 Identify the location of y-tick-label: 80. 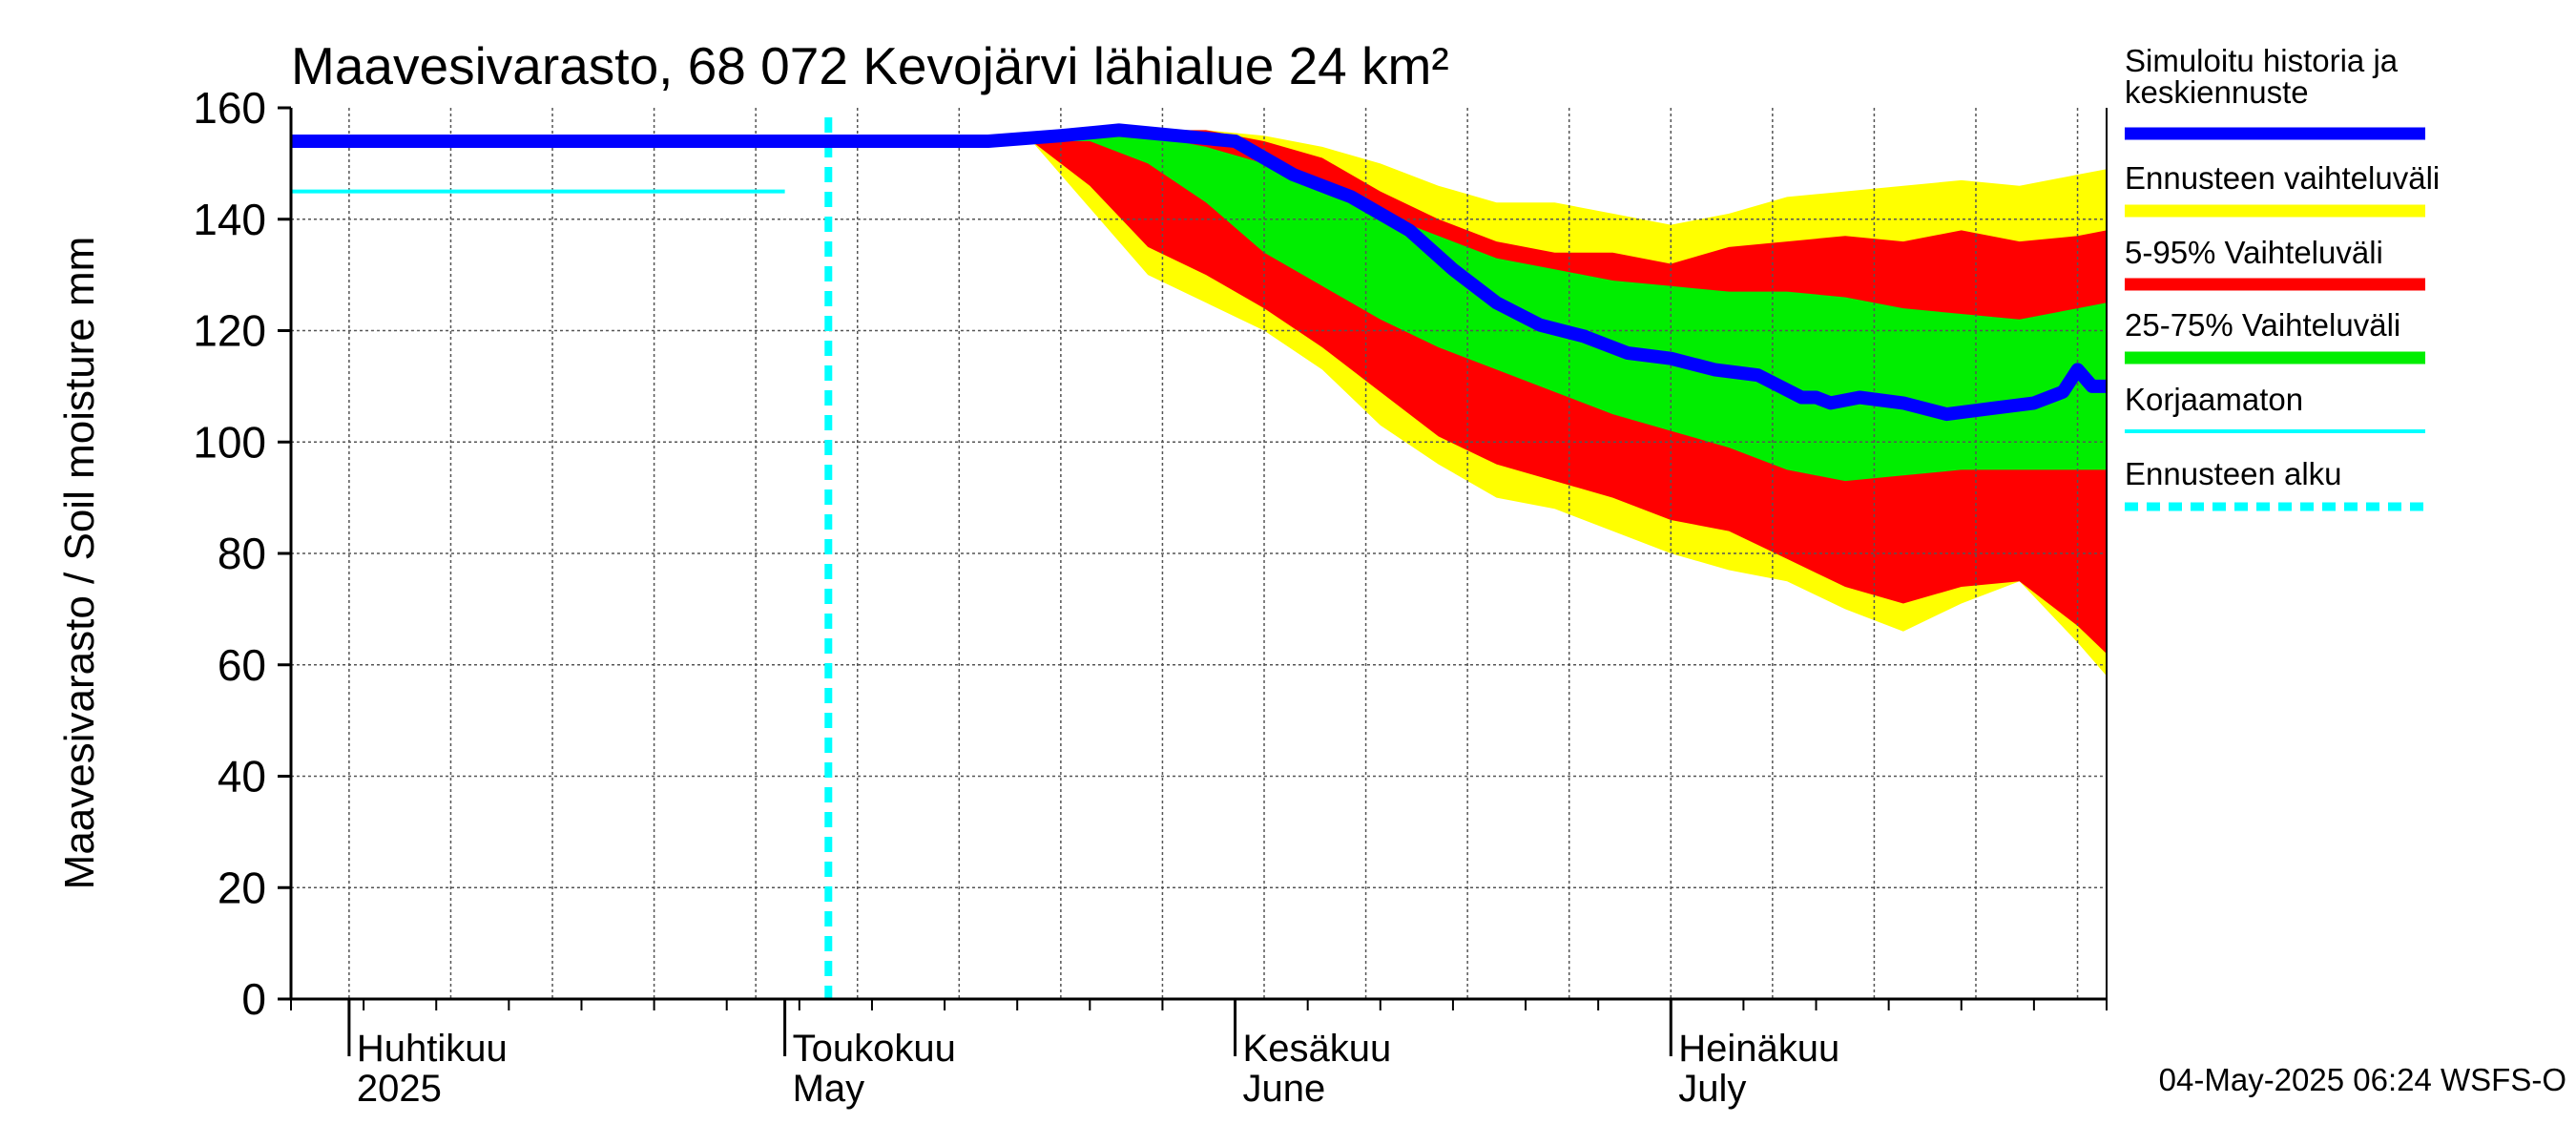
(242, 553).